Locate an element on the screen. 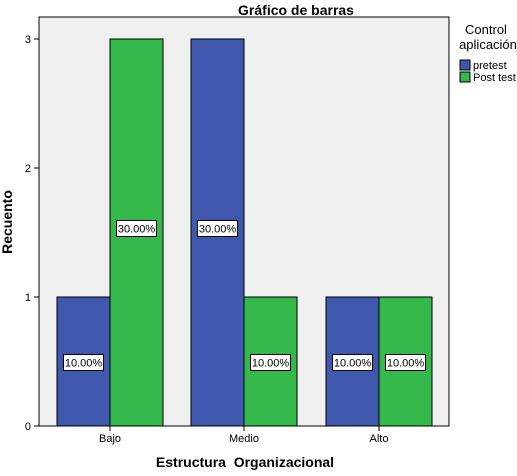 This screenshot has width=517, height=476. y-tick-label: 1 is located at coordinates (28, 298).